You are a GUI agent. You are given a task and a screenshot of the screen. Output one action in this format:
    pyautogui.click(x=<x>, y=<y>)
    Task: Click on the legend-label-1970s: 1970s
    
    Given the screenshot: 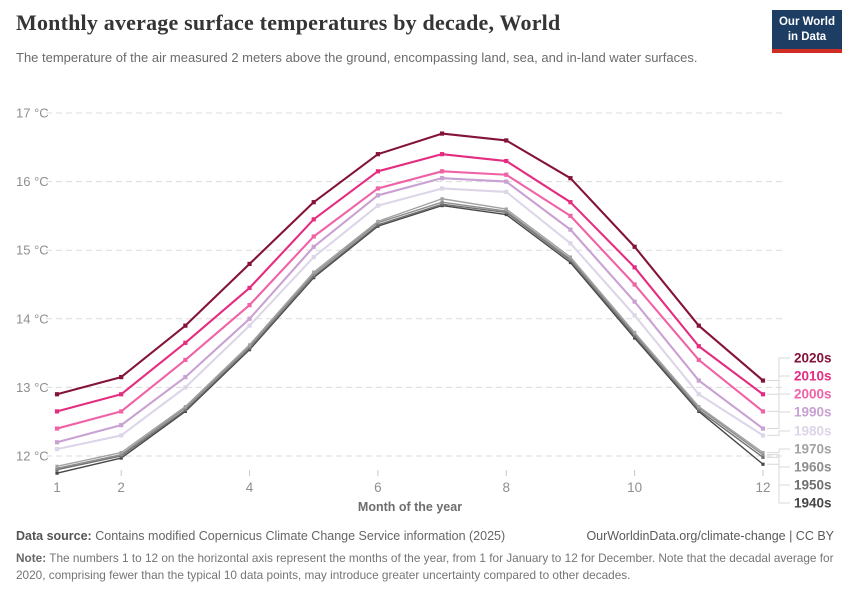 What is the action you would take?
    pyautogui.click(x=813, y=449)
    